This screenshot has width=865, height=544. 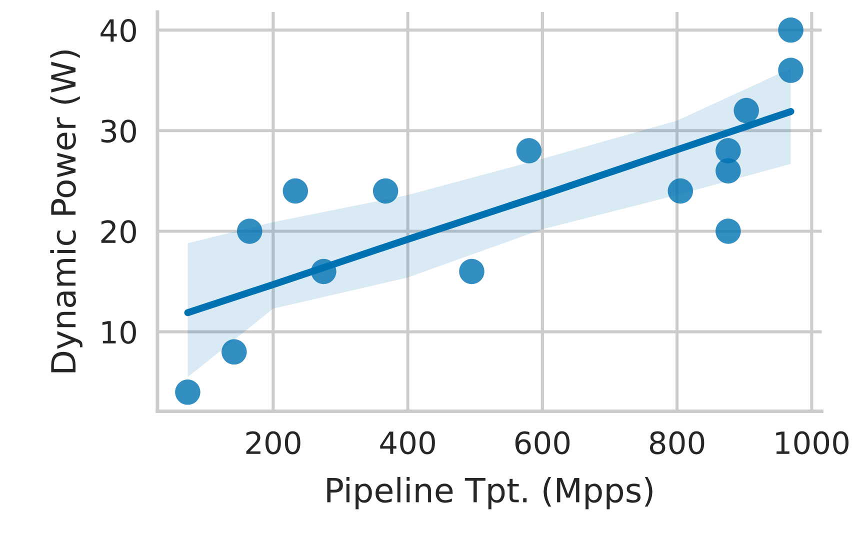 What do you see at coordinates (273, 442) in the screenshot?
I see `x-tick-label: 200` at bounding box center [273, 442].